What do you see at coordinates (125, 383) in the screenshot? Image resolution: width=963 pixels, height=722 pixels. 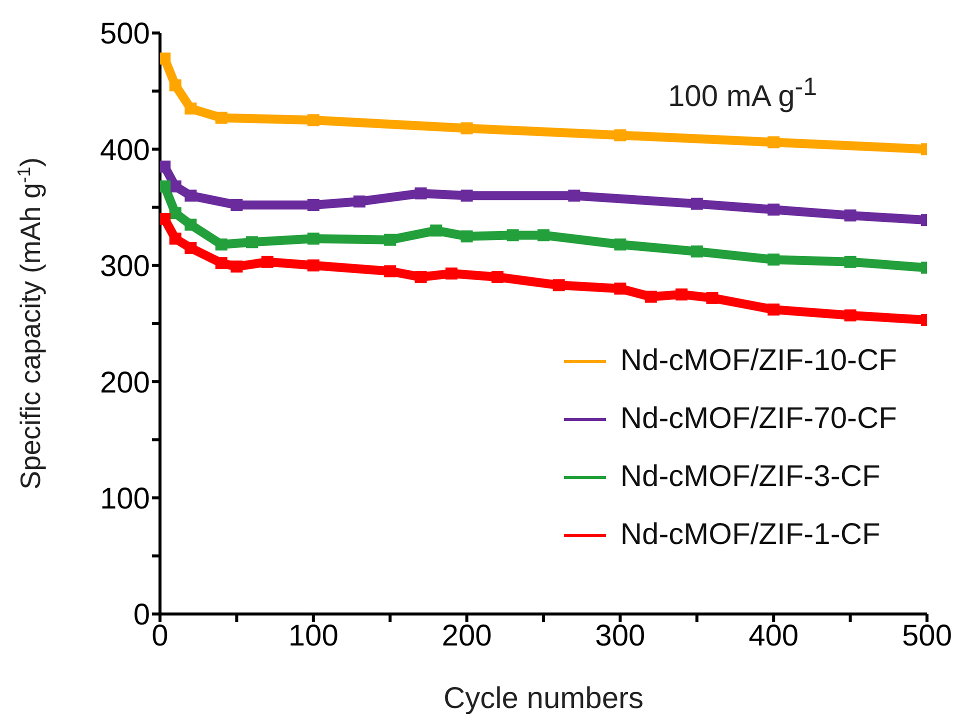 I see `y-tick-label: 200` at bounding box center [125, 383].